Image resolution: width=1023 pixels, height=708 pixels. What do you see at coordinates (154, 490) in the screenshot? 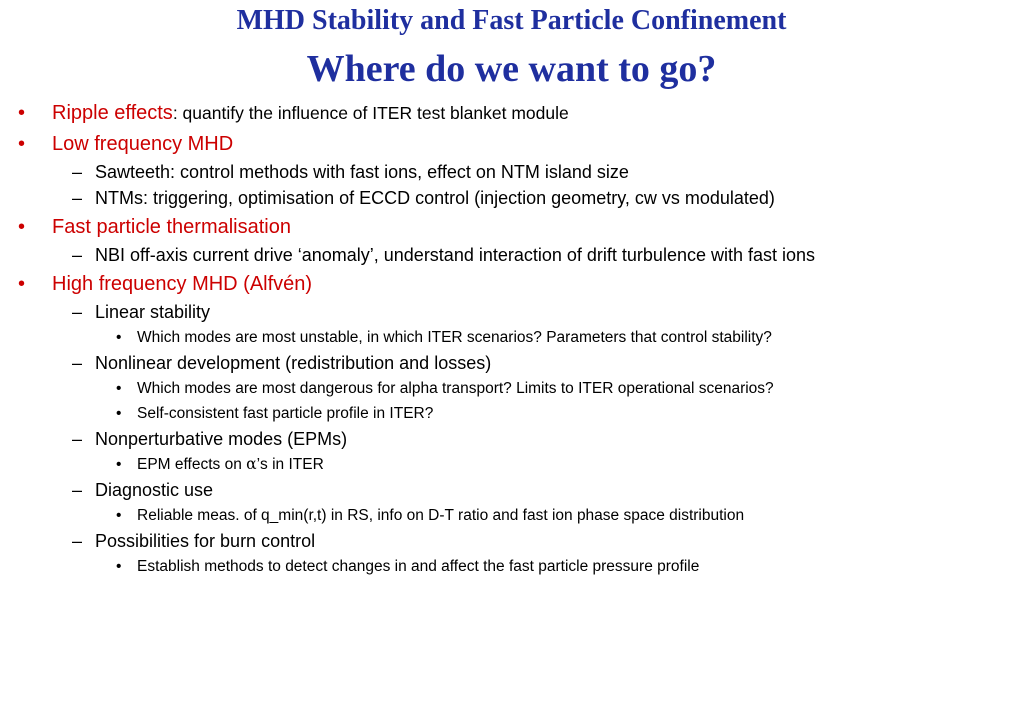
I see `sub-item-text: Diagnostic use` at bounding box center [154, 490].